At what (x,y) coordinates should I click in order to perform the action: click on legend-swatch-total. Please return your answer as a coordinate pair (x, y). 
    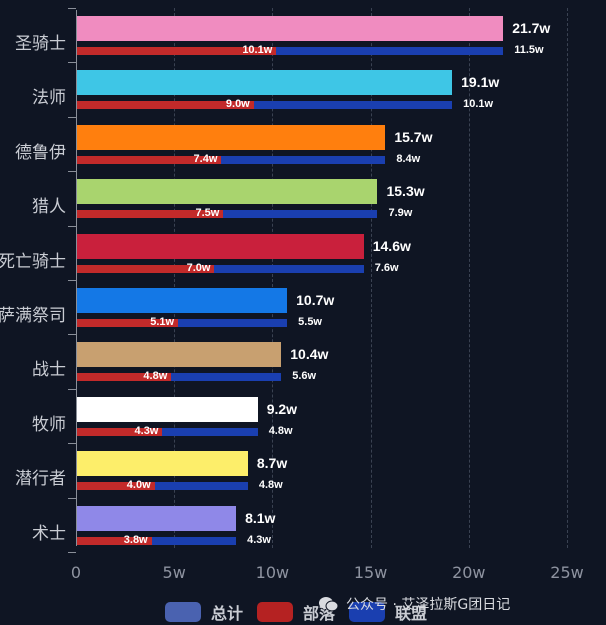
    Looking at the image, I should click on (183, 612).